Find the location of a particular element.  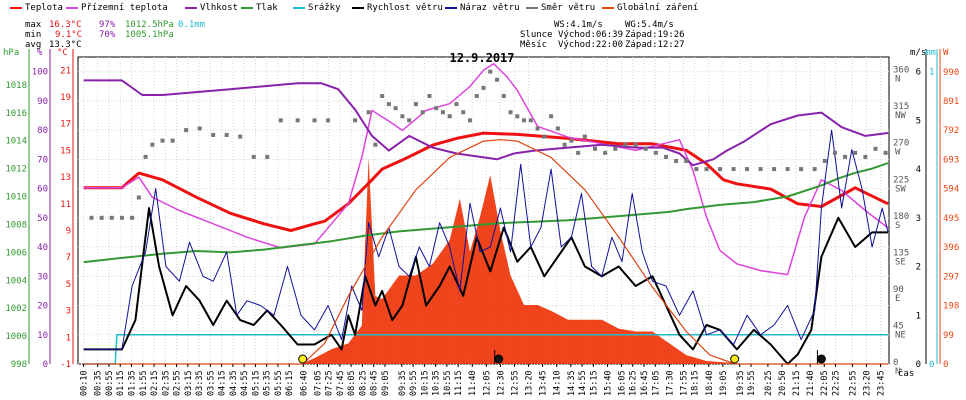

time-tick-label: 00:10 is located at coordinates (85, 383).